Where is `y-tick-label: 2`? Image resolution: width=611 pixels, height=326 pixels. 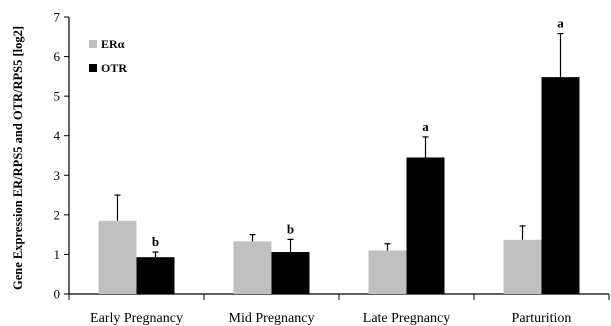 y-tick-label: 2 is located at coordinates (57, 214).